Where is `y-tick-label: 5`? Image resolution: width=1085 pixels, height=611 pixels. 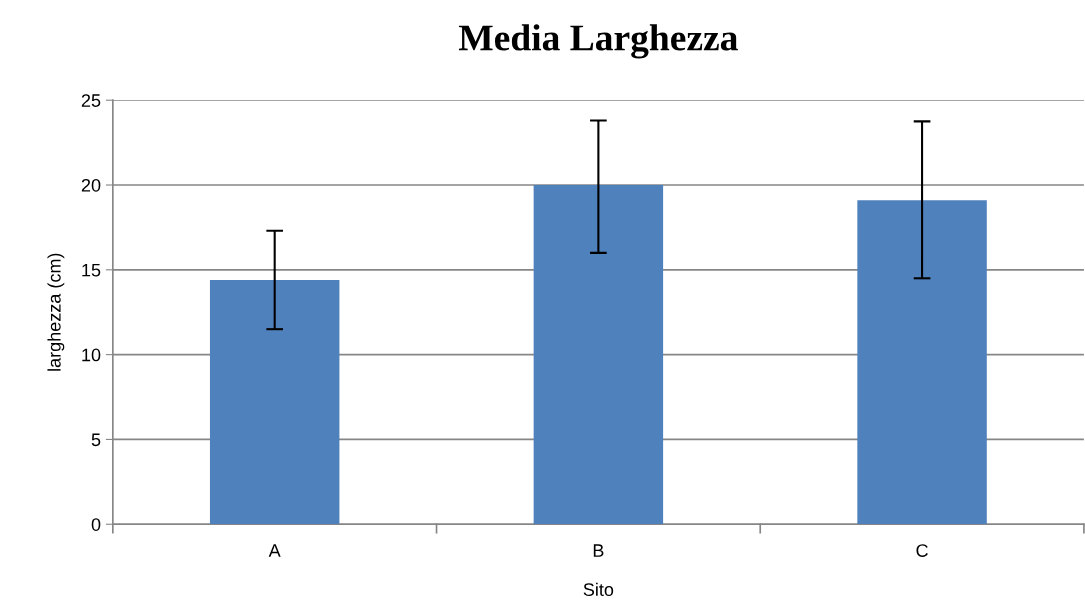
y-tick-label: 5 is located at coordinates (96, 440).